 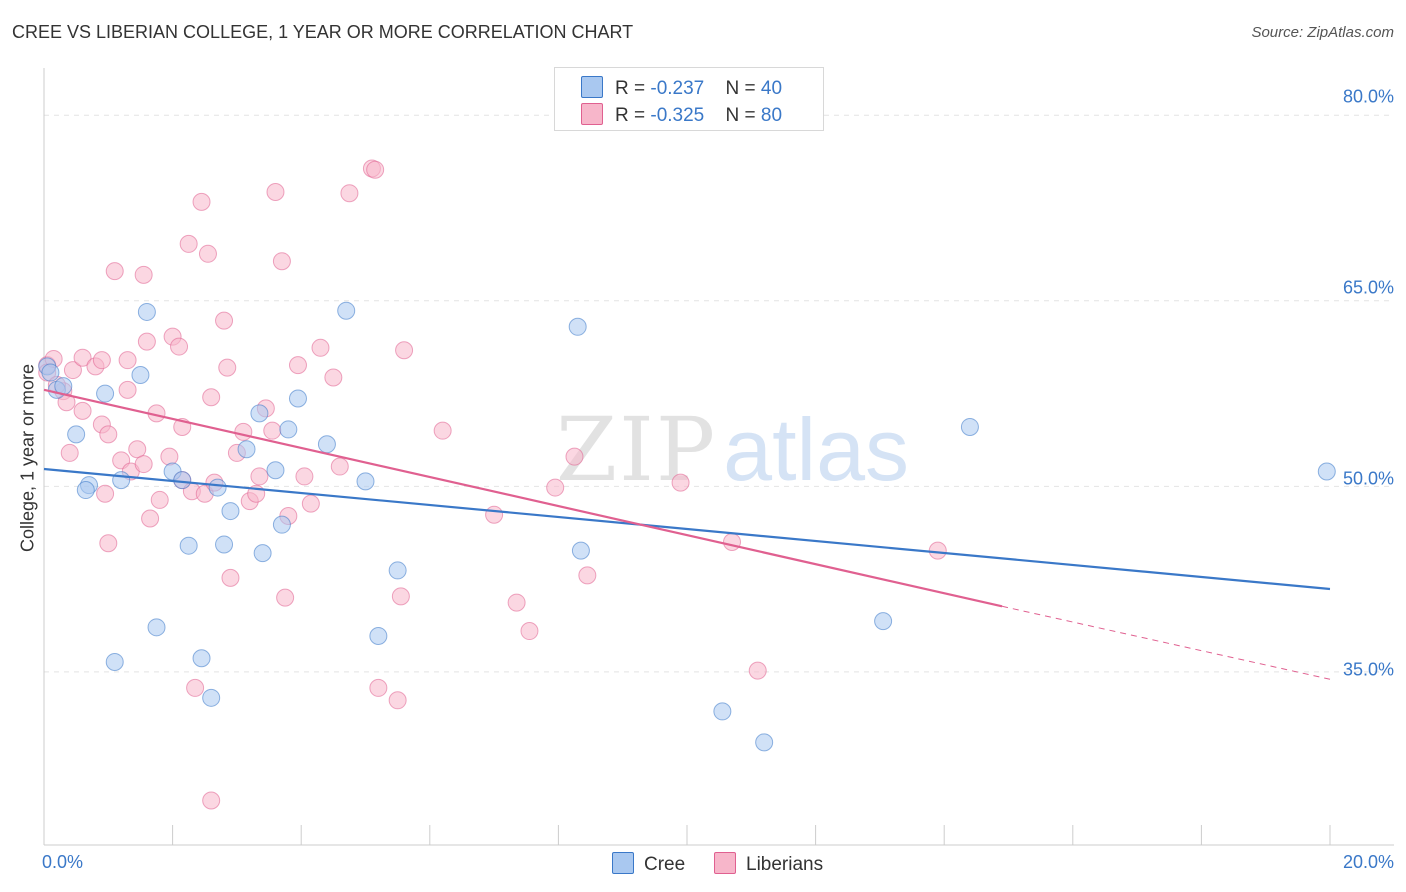 What do you see at coordinates (785, 864) in the screenshot?
I see `legend-label-liberians: Liberians` at bounding box center [785, 864].